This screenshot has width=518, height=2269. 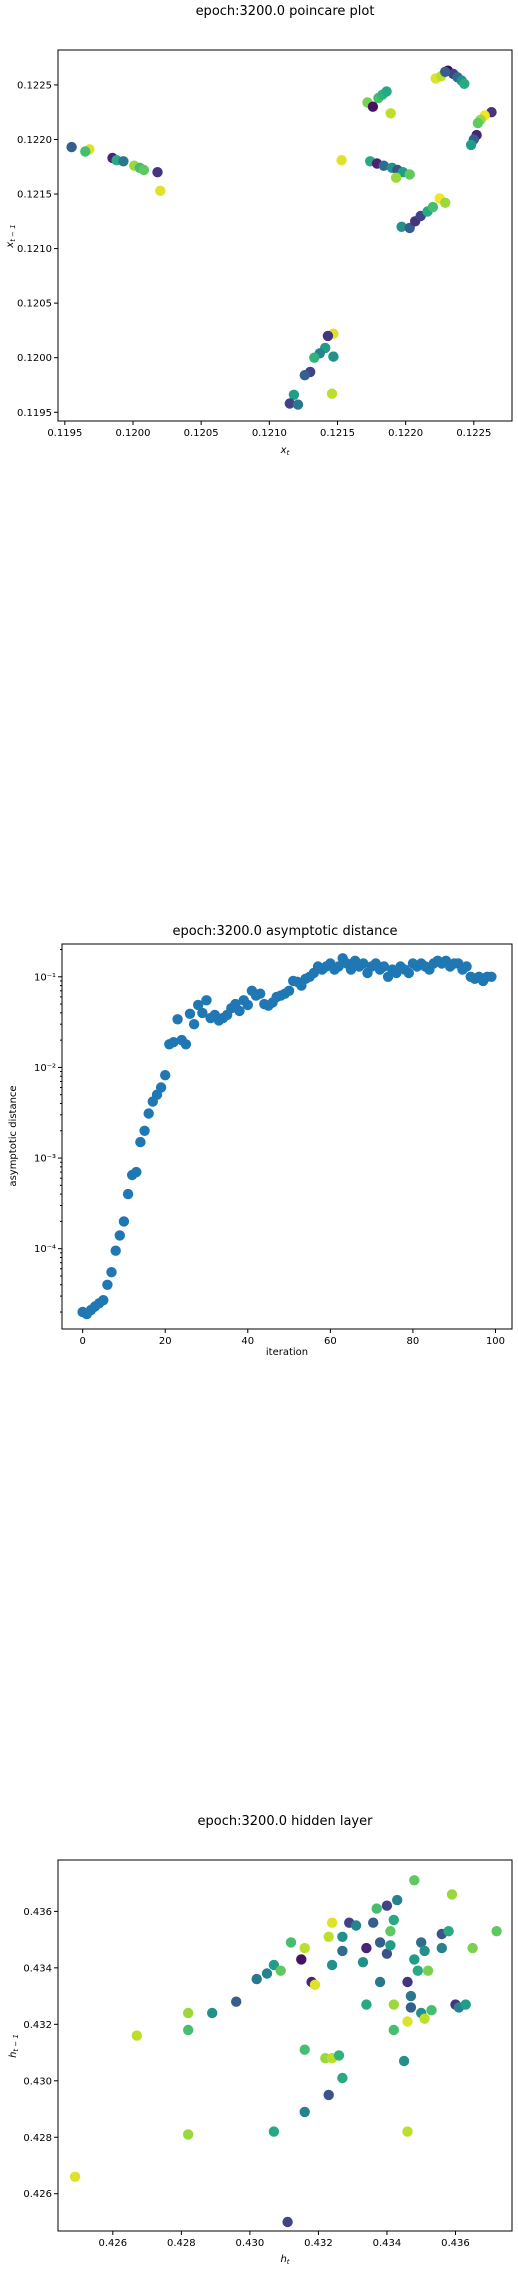 I want to click on y-tick-label: 0.428, so click(x=37, y=2138).